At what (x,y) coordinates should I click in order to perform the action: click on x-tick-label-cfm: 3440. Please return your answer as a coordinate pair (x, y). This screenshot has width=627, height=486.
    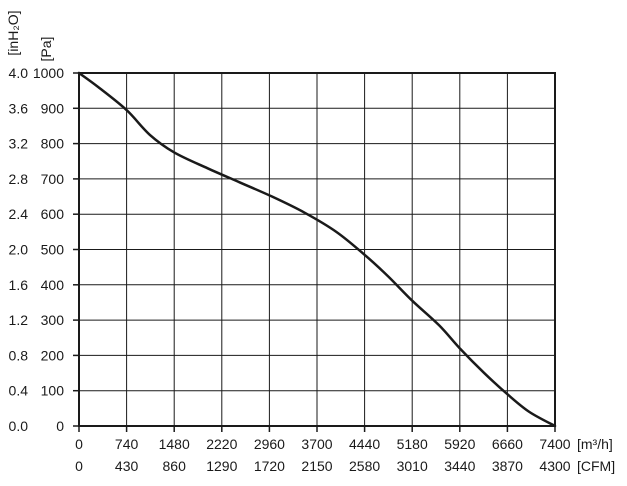
    Looking at the image, I should click on (459, 466).